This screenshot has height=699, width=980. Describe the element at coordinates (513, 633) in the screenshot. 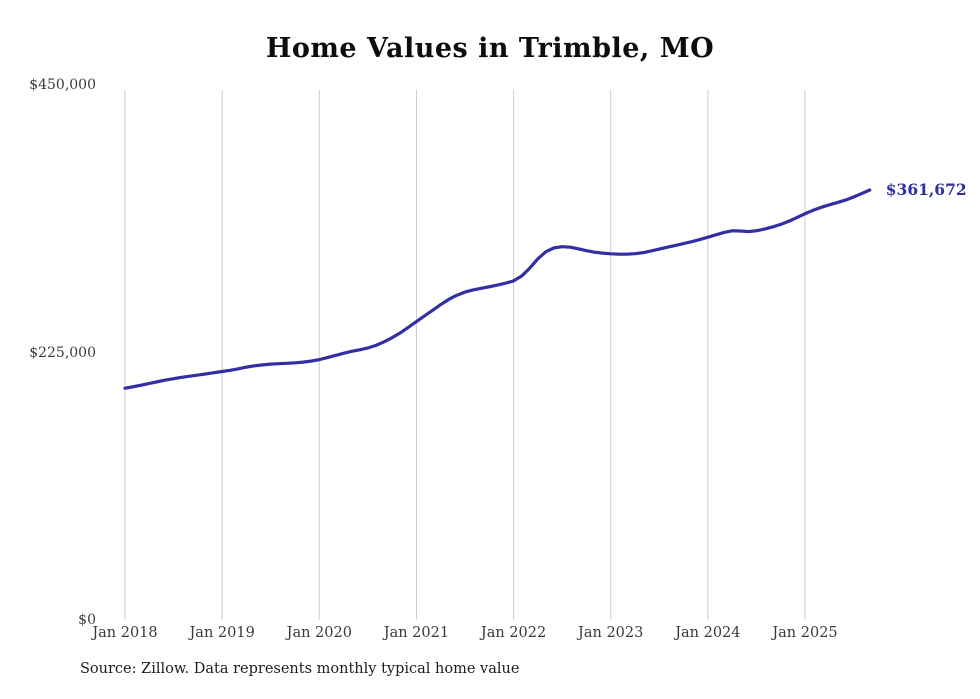

I see `x-axis-tick-label: Jan 2022` at that location.